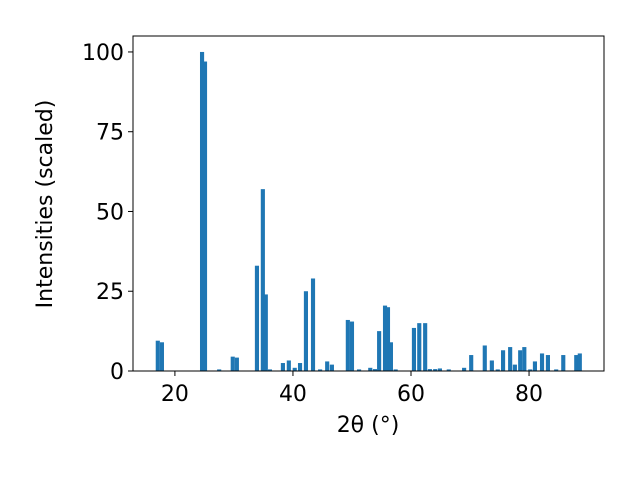 The width and height of the screenshot is (640, 480). I want to click on y-tick-label: 75, so click(110, 133).